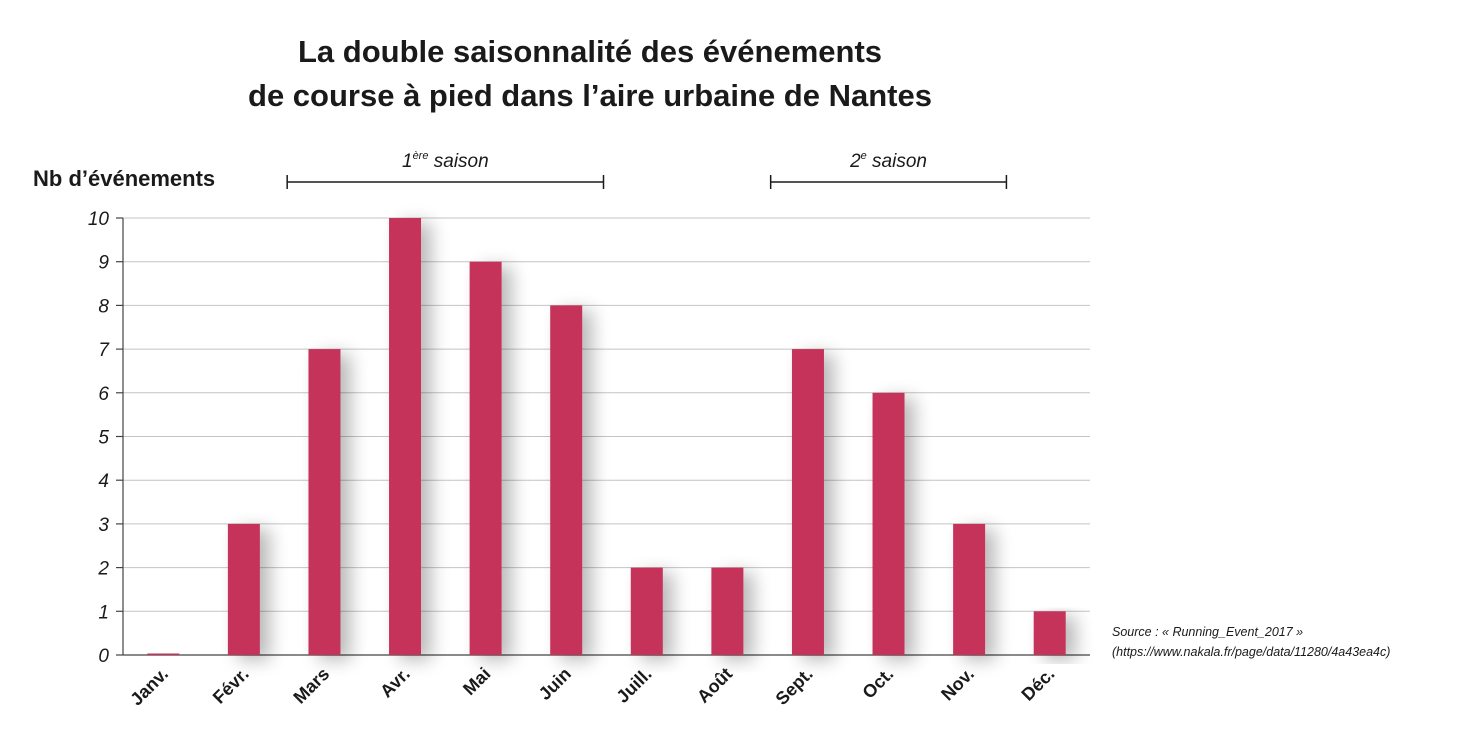 This screenshot has width=1458, height=735. What do you see at coordinates (231, 686) in the screenshot?
I see `x-tick-label: Févr.` at bounding box center [231, 686].